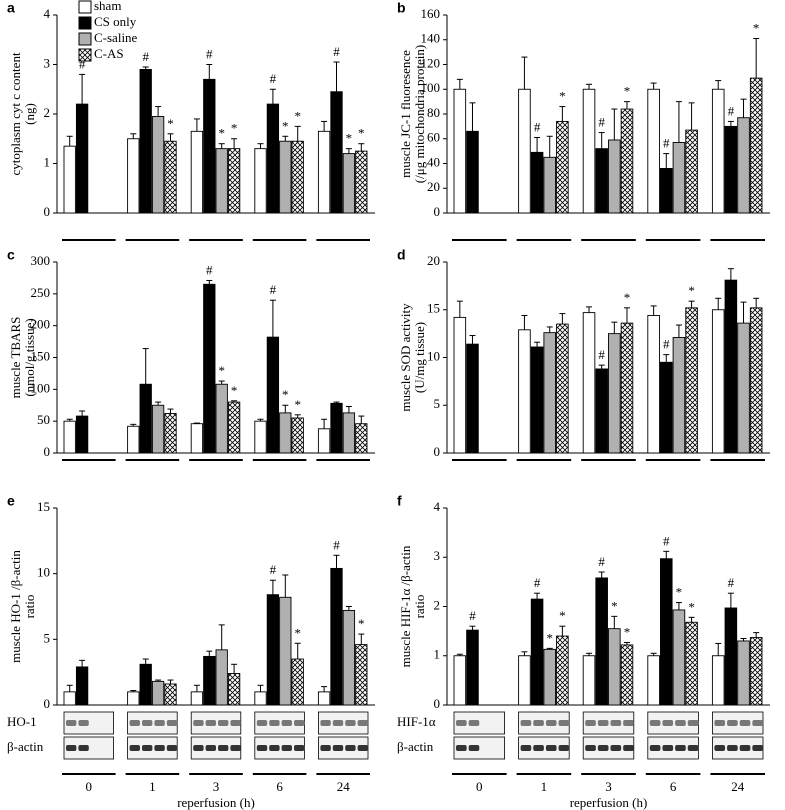 The width and height of the screenshot is (785, 810). Describe the element at coordinates (11, 255) in the screenshot. I see `panel-label: c` at that location.